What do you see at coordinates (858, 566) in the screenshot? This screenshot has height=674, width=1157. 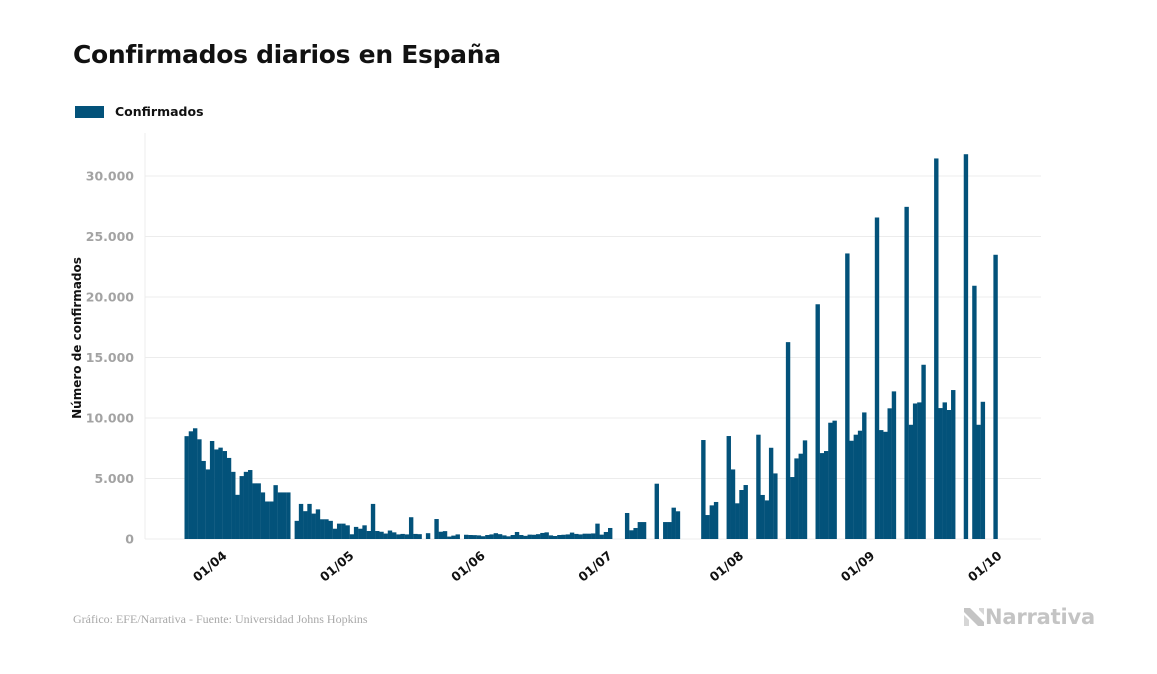 I see `x-tick-label: 01/09` at bounding box center [858, 566].